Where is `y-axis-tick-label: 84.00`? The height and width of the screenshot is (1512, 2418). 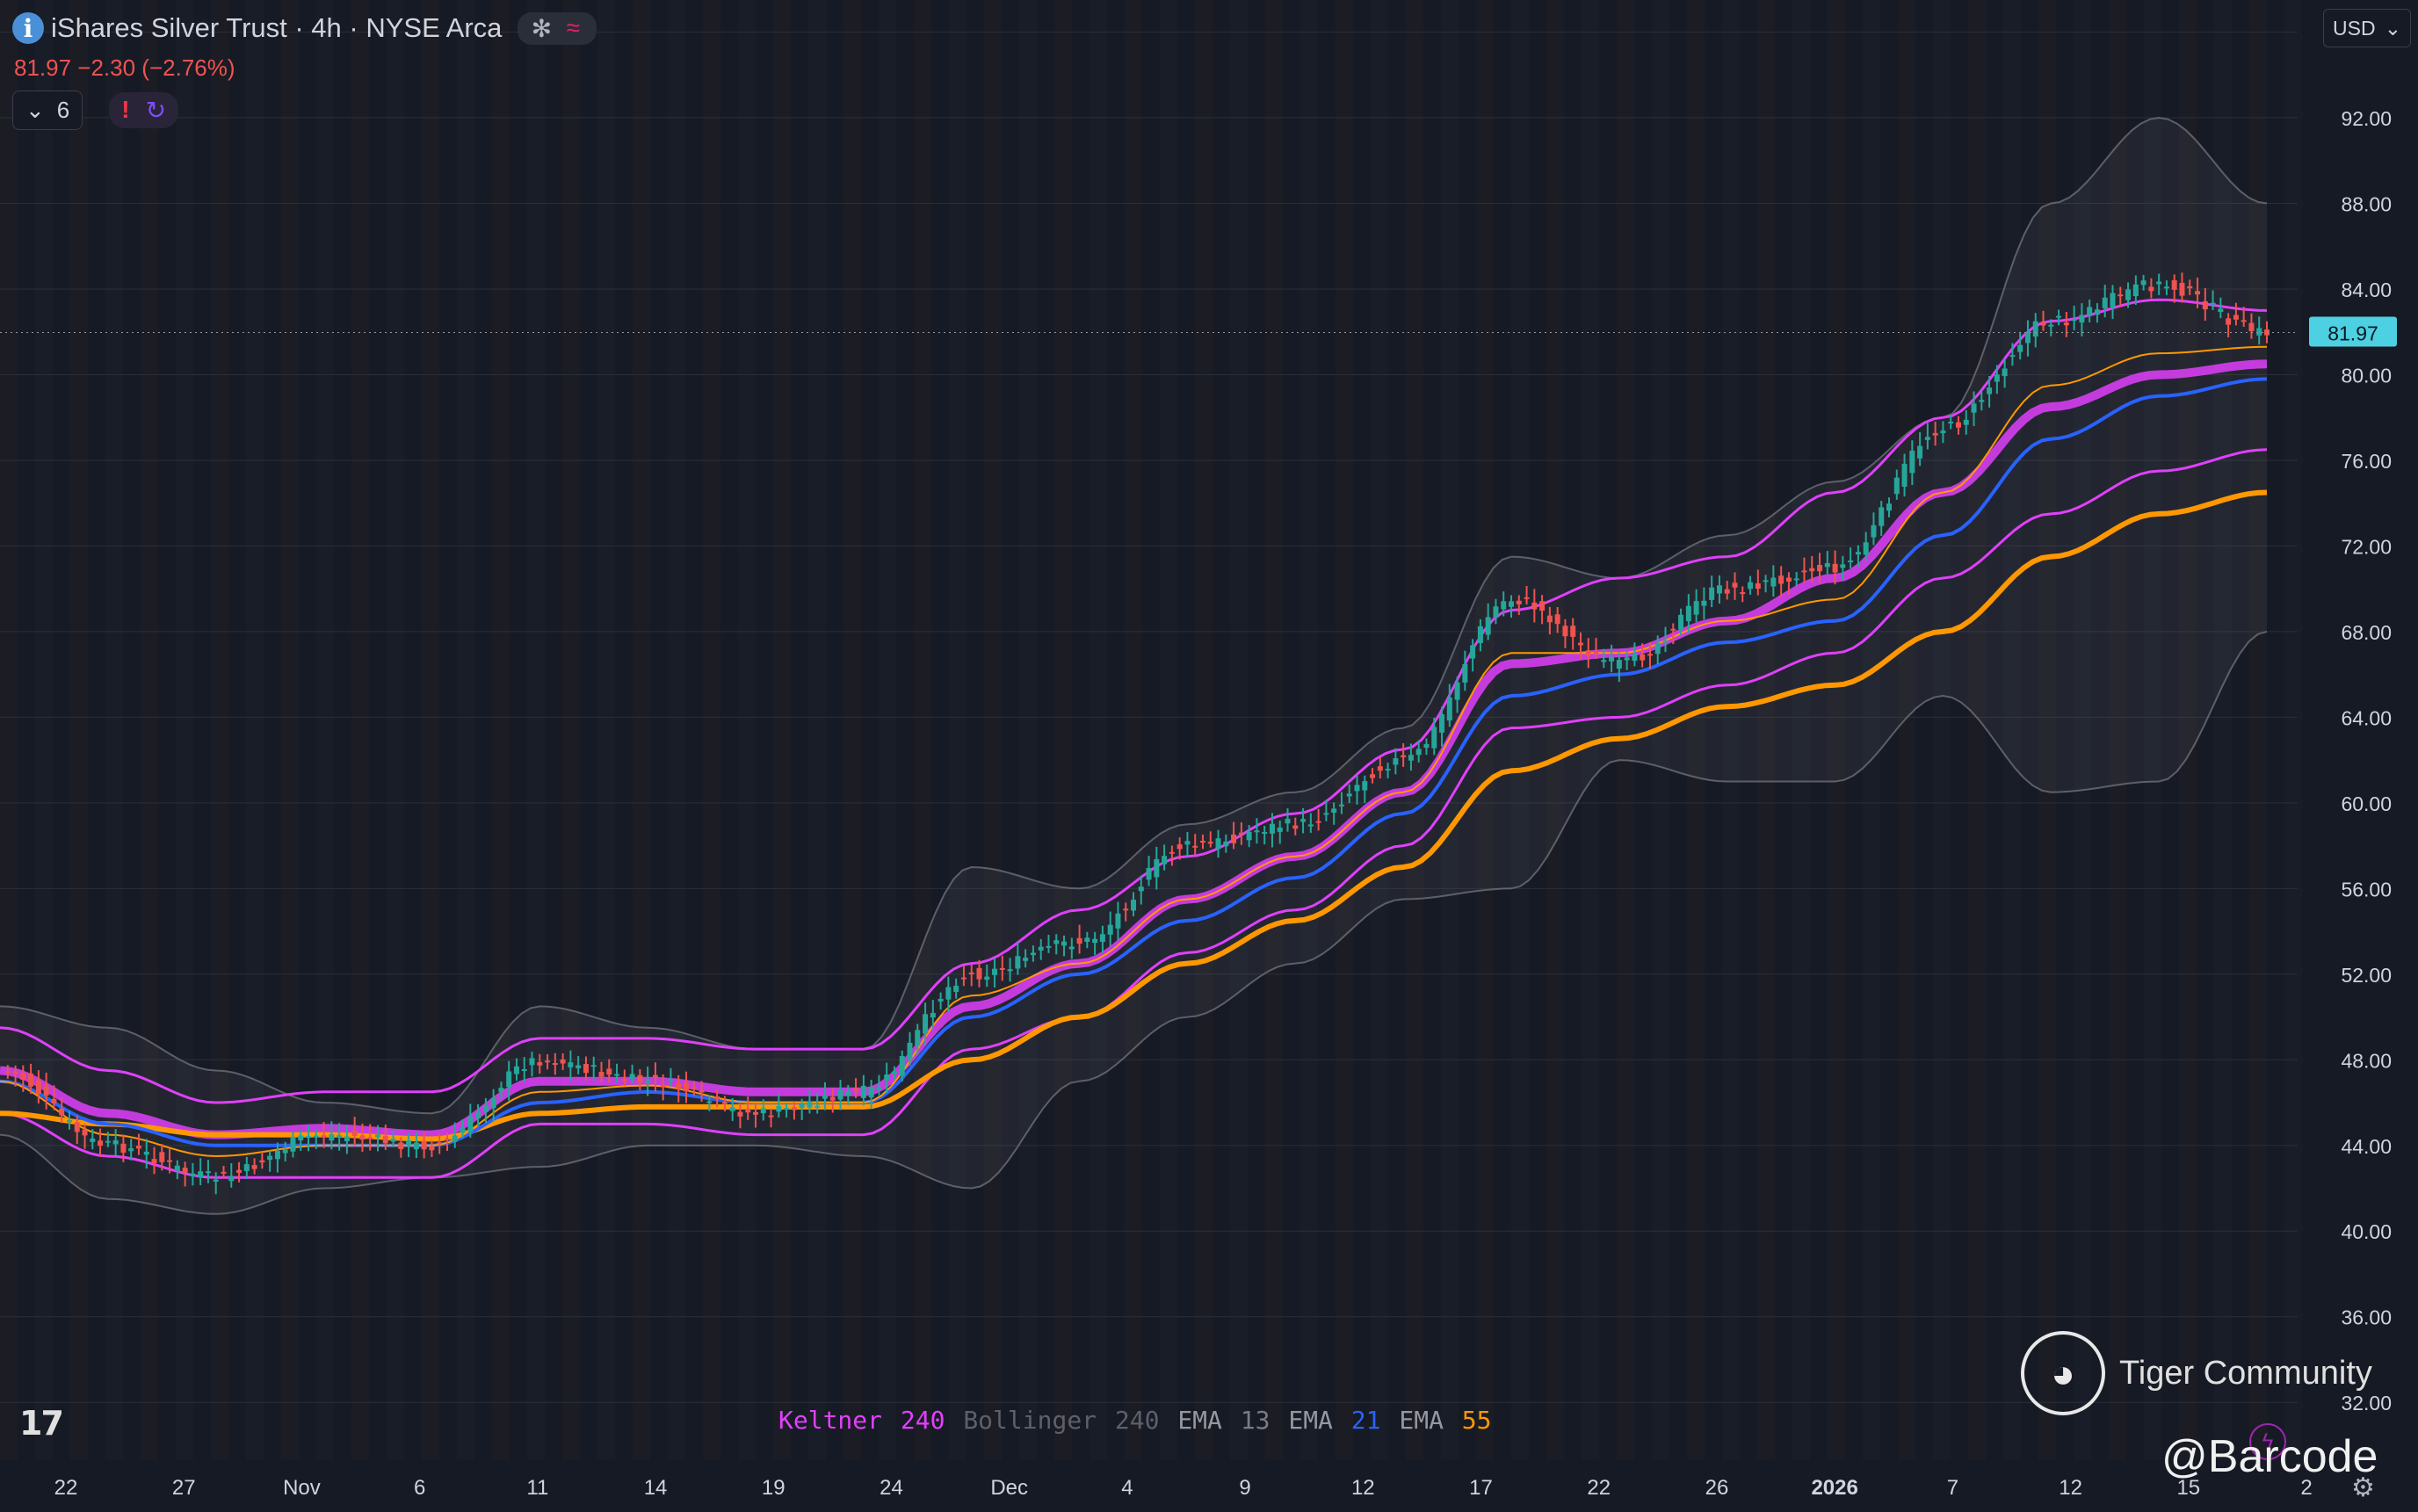
y-axis-tick-label: 84.00 is located at coordinates (2366, 290).